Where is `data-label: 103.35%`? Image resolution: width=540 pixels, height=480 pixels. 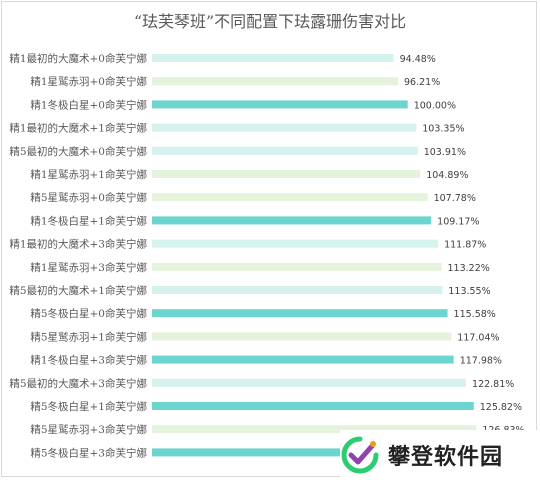 data-label: 103.35% is located at coordinates (443, 129).